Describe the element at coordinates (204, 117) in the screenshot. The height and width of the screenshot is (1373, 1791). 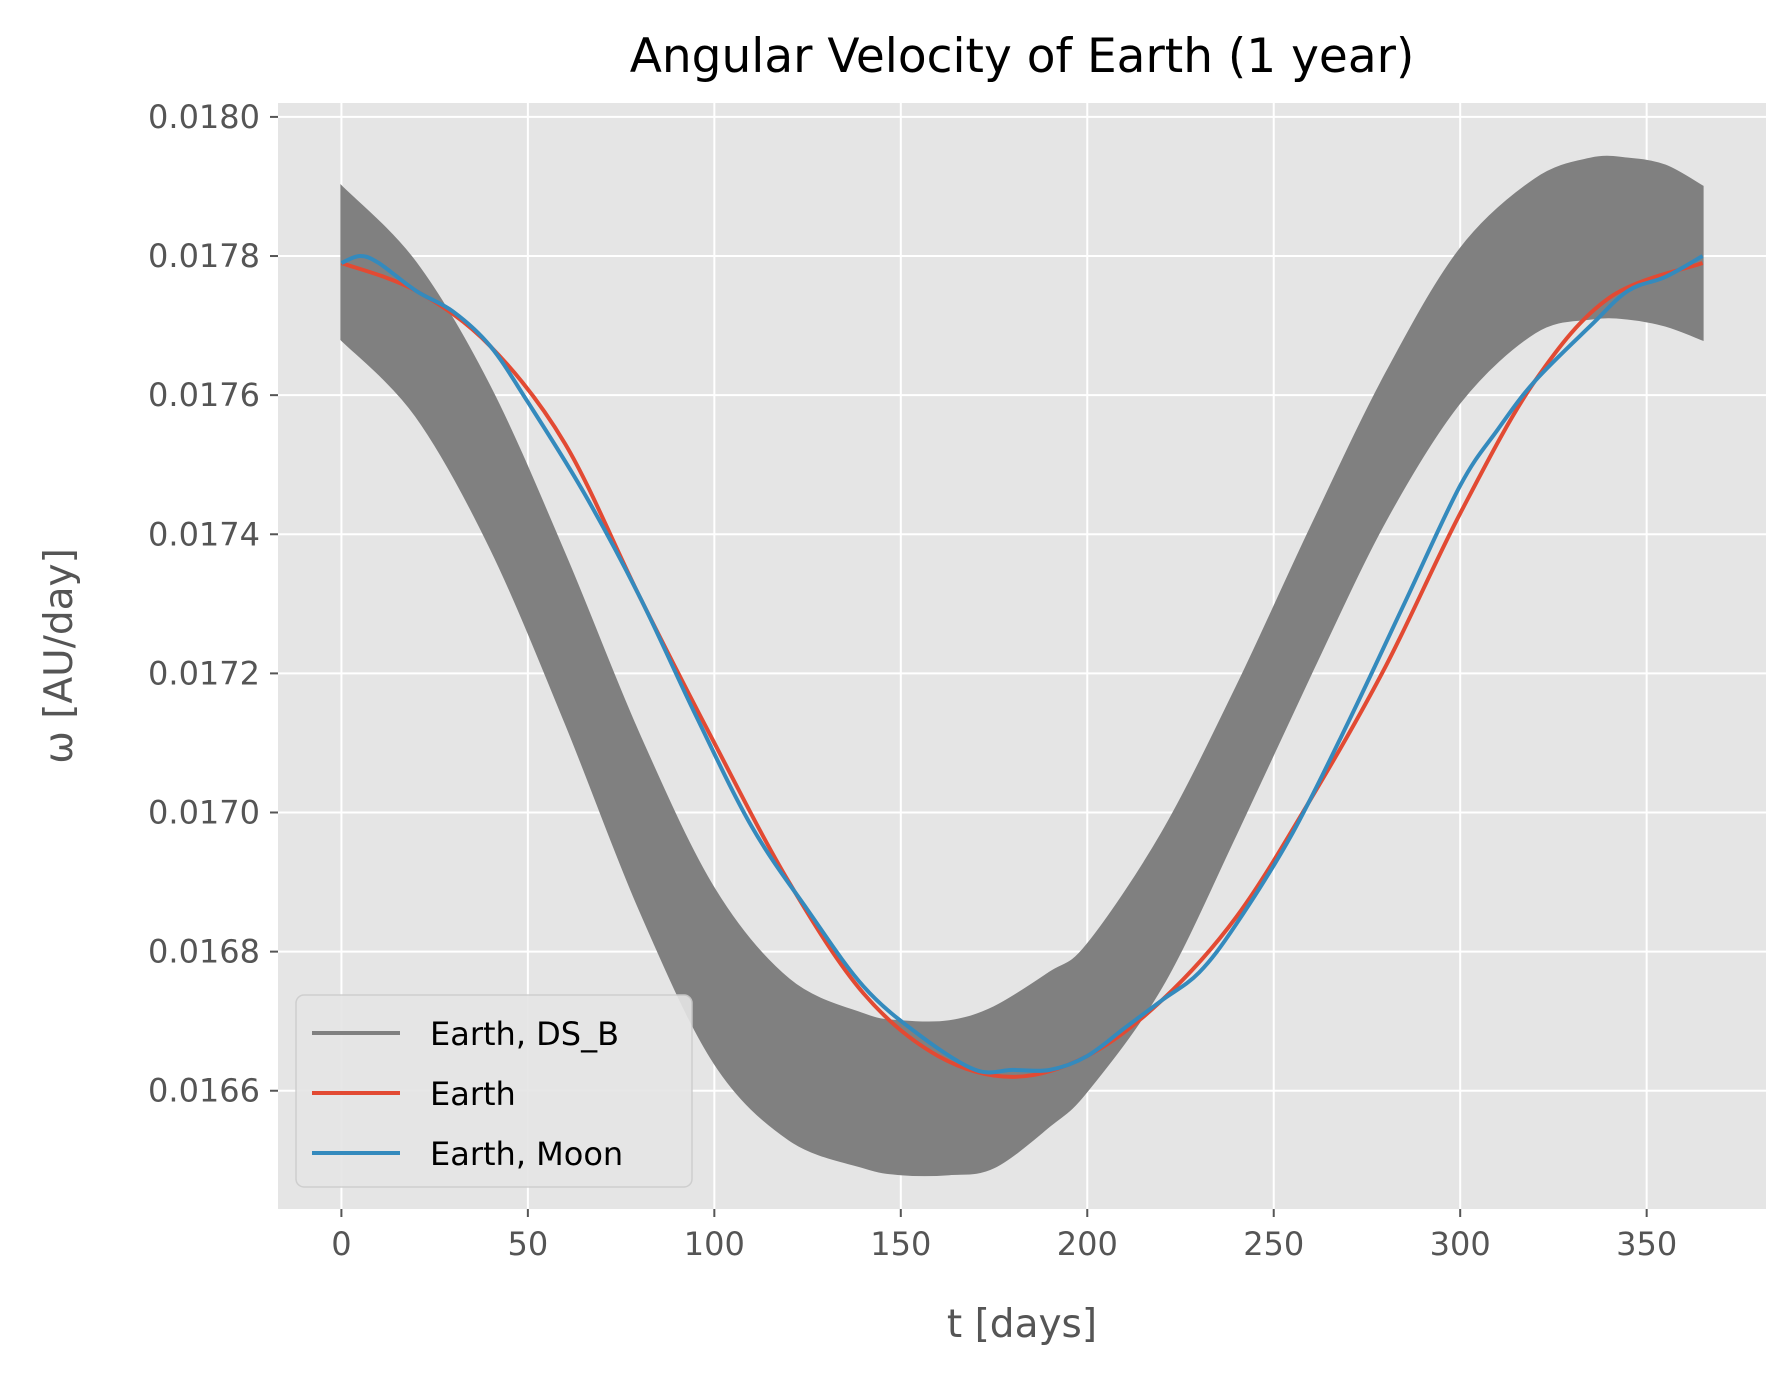
I see `y-tick-label: 0.0180` at that location.